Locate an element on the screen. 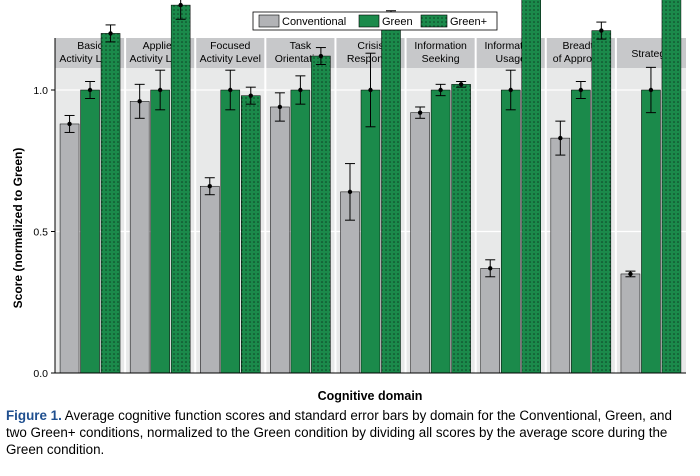 This screenshot has height=476, width=700. category-label: Strategy is located at coordinates (651, 54).